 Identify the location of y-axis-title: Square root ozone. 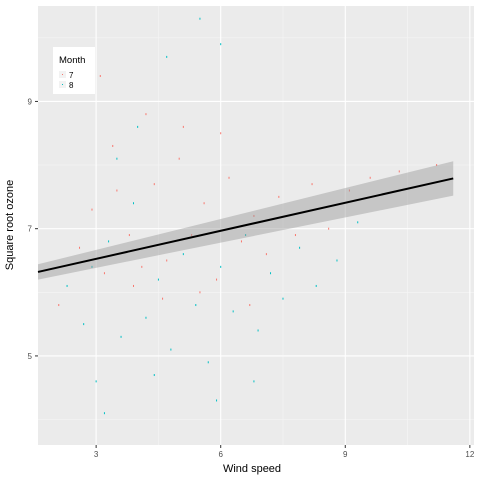
(10, 225).